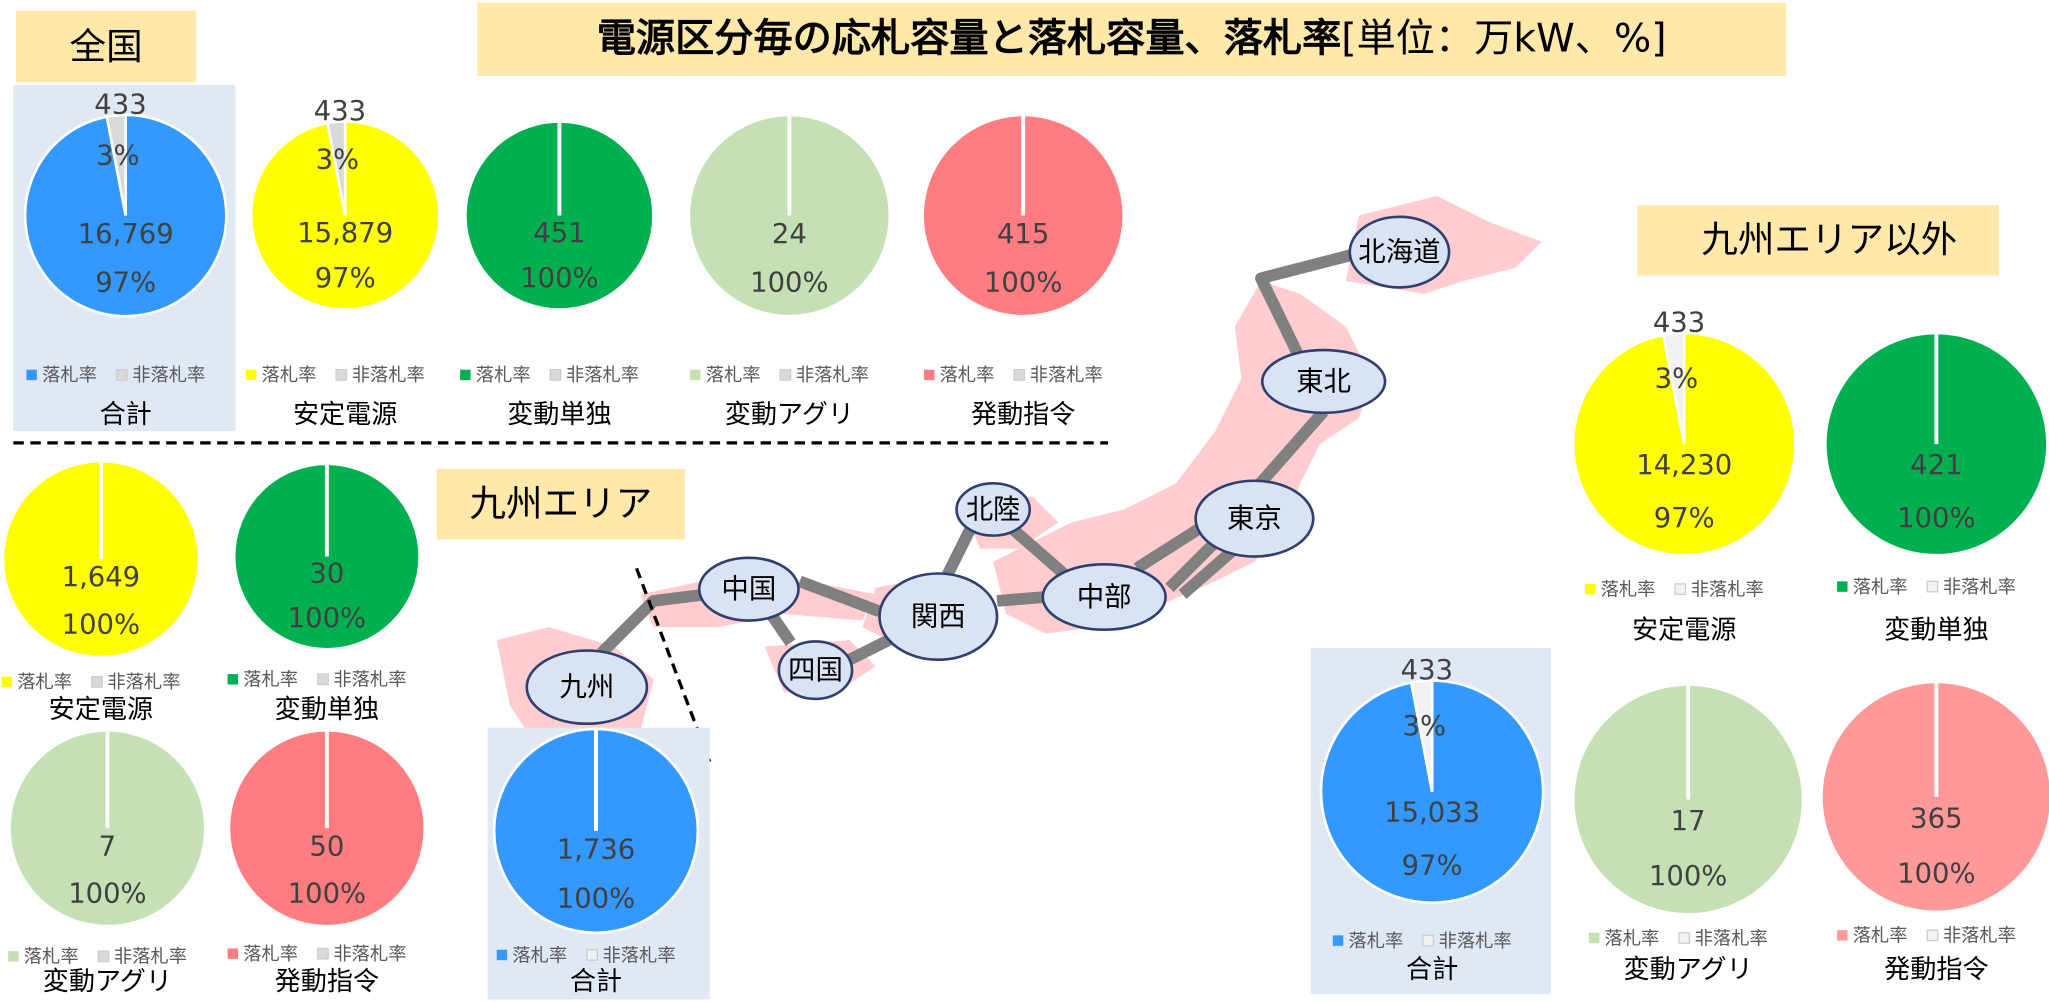 This screenshot has height=1002, width=2049. What do you see at coordinates (1432, 812) in the screenshot?
I see `amount-label: 15,033` at bounding box center [1432, 812].